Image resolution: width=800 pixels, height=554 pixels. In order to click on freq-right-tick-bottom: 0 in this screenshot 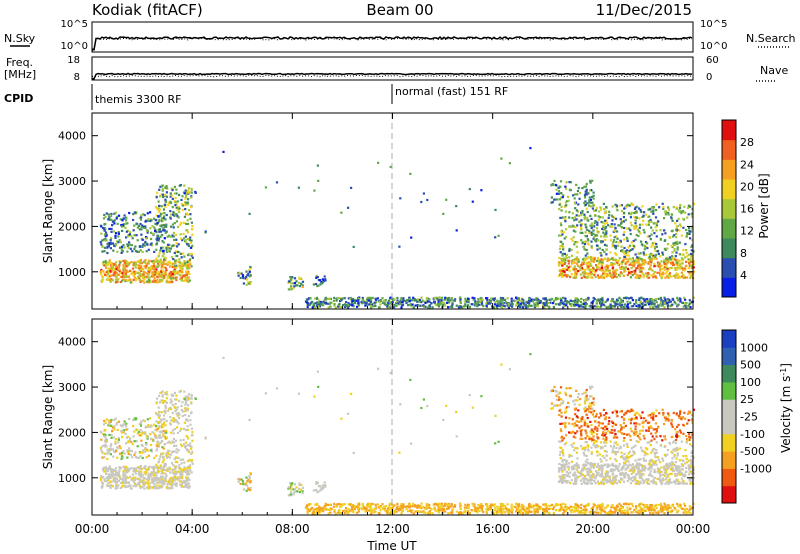, I will do `click(709, 77)`.